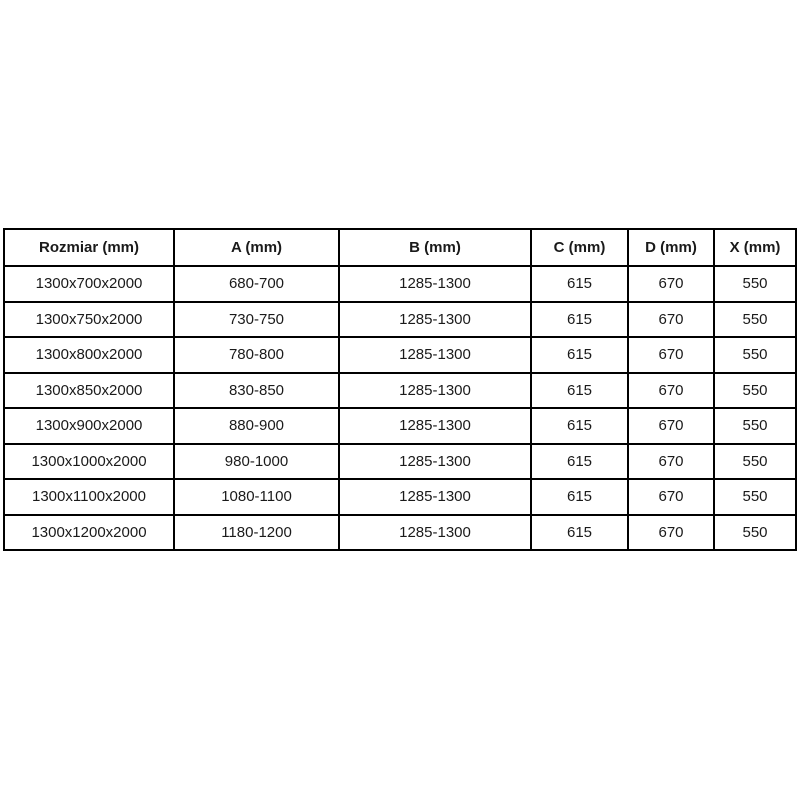 The height and width of the screenshot is (800, 800). I want to click on table-cell: 1300x800x2000, so click(89, 355).